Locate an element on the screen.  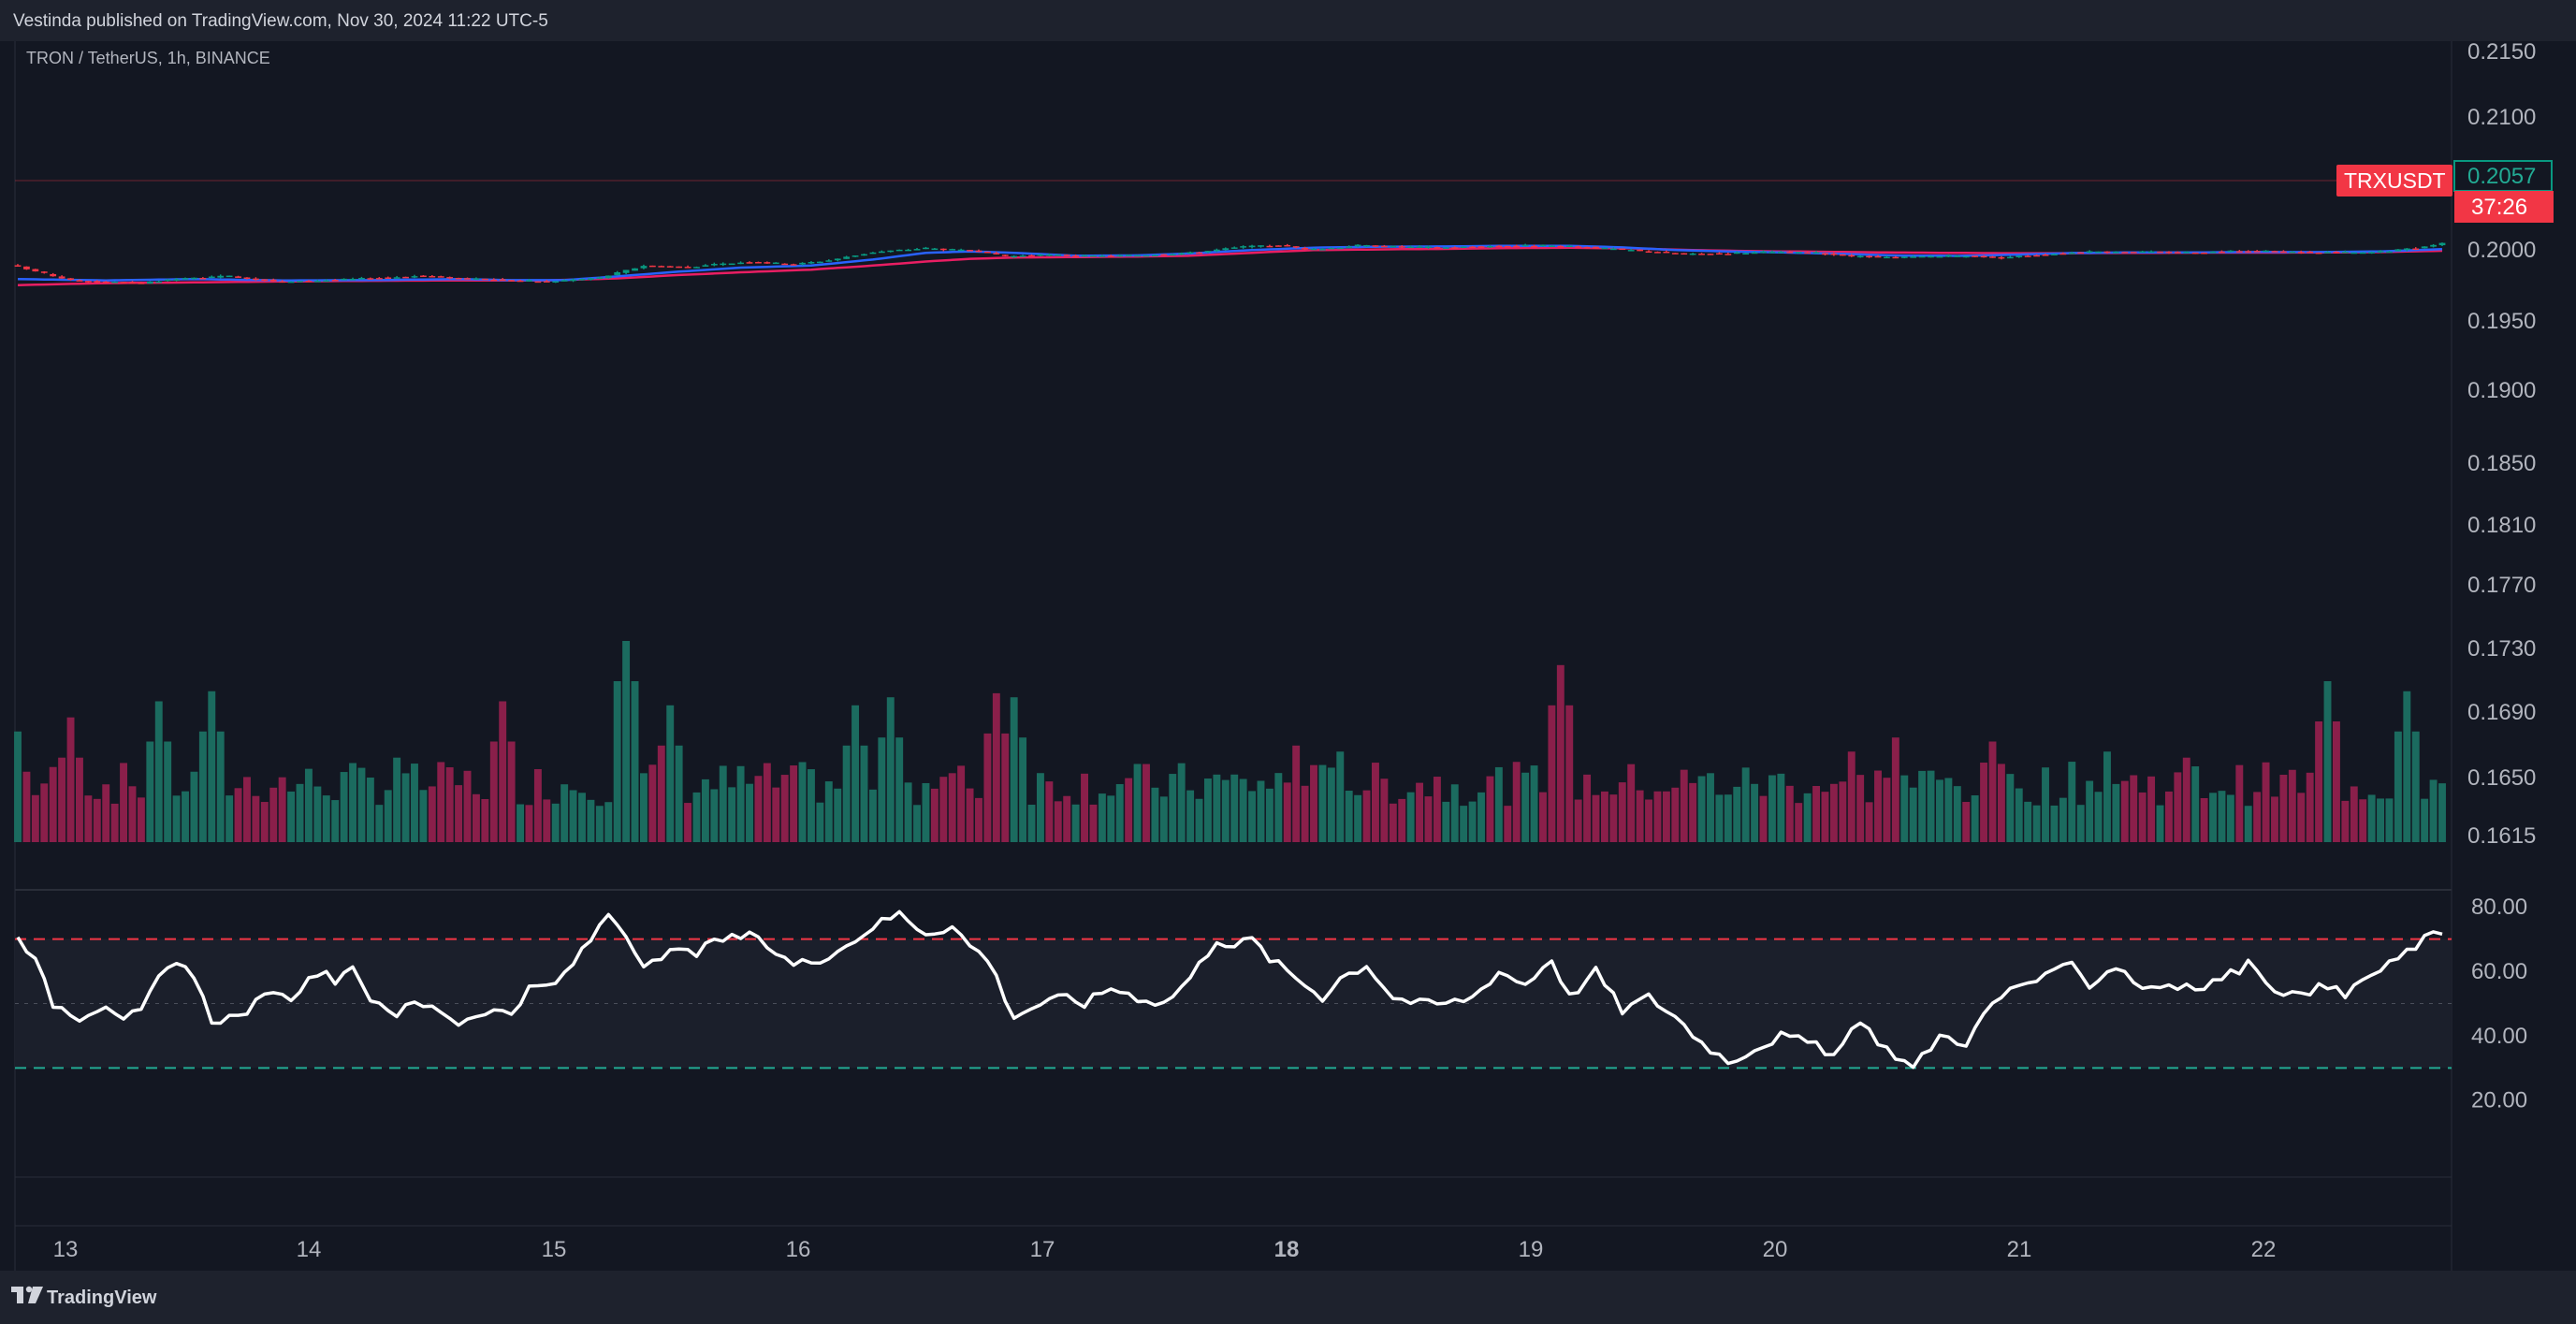
rsi-line is located at coordinates (1229, 989).